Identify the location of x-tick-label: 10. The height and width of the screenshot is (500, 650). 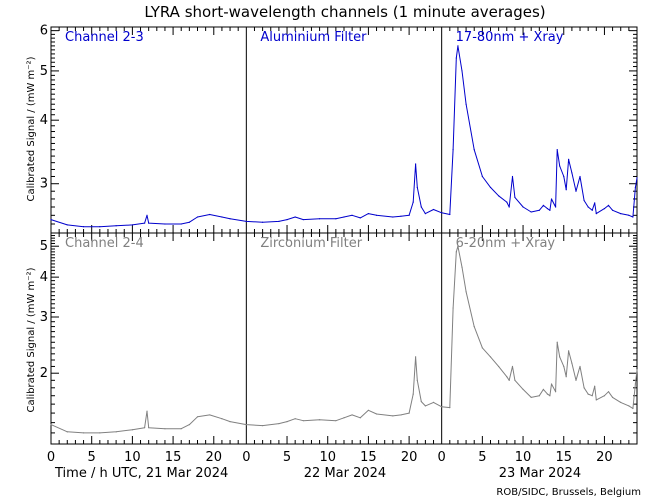
(523, 457).